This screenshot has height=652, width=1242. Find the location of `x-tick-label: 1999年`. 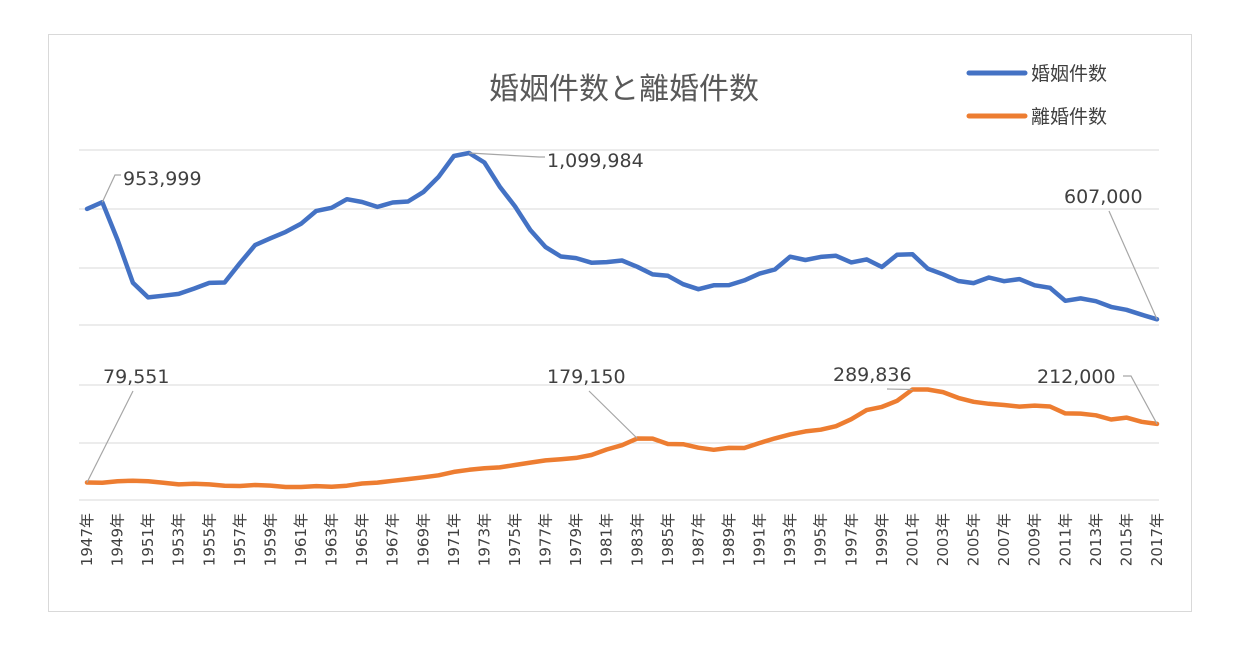

x-tick-label: 1999年 is located at coordinates (882, 539).